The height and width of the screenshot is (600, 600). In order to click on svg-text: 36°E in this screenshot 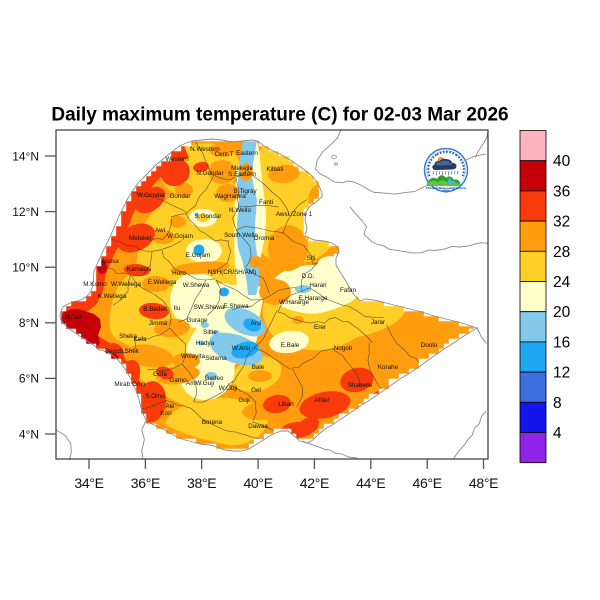, I will do `click(145, 483)`.